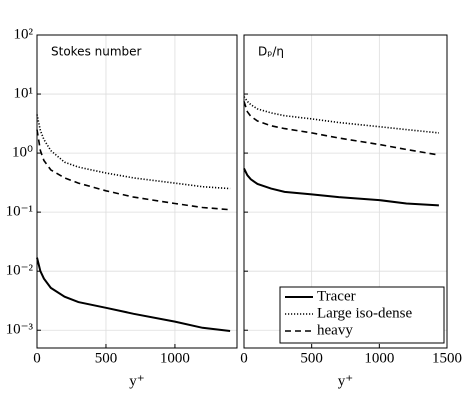 The width and height of the screenshot is (474, 414). What do you see at coordinates (364, 313) in the screenshot?
I see `legend-label: Large iso-dense` at bounding box center [364, 313].